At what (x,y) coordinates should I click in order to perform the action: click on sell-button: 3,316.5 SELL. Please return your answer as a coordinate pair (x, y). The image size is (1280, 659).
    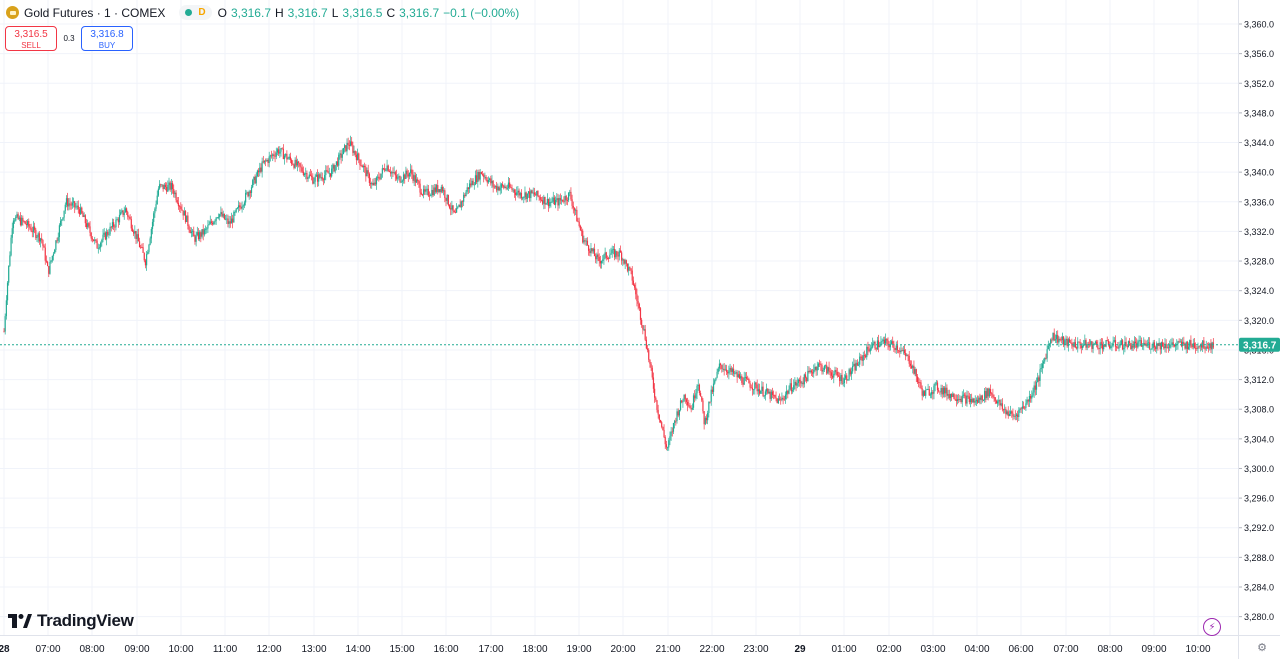
    Looking at the image, I should click on (31, 38).